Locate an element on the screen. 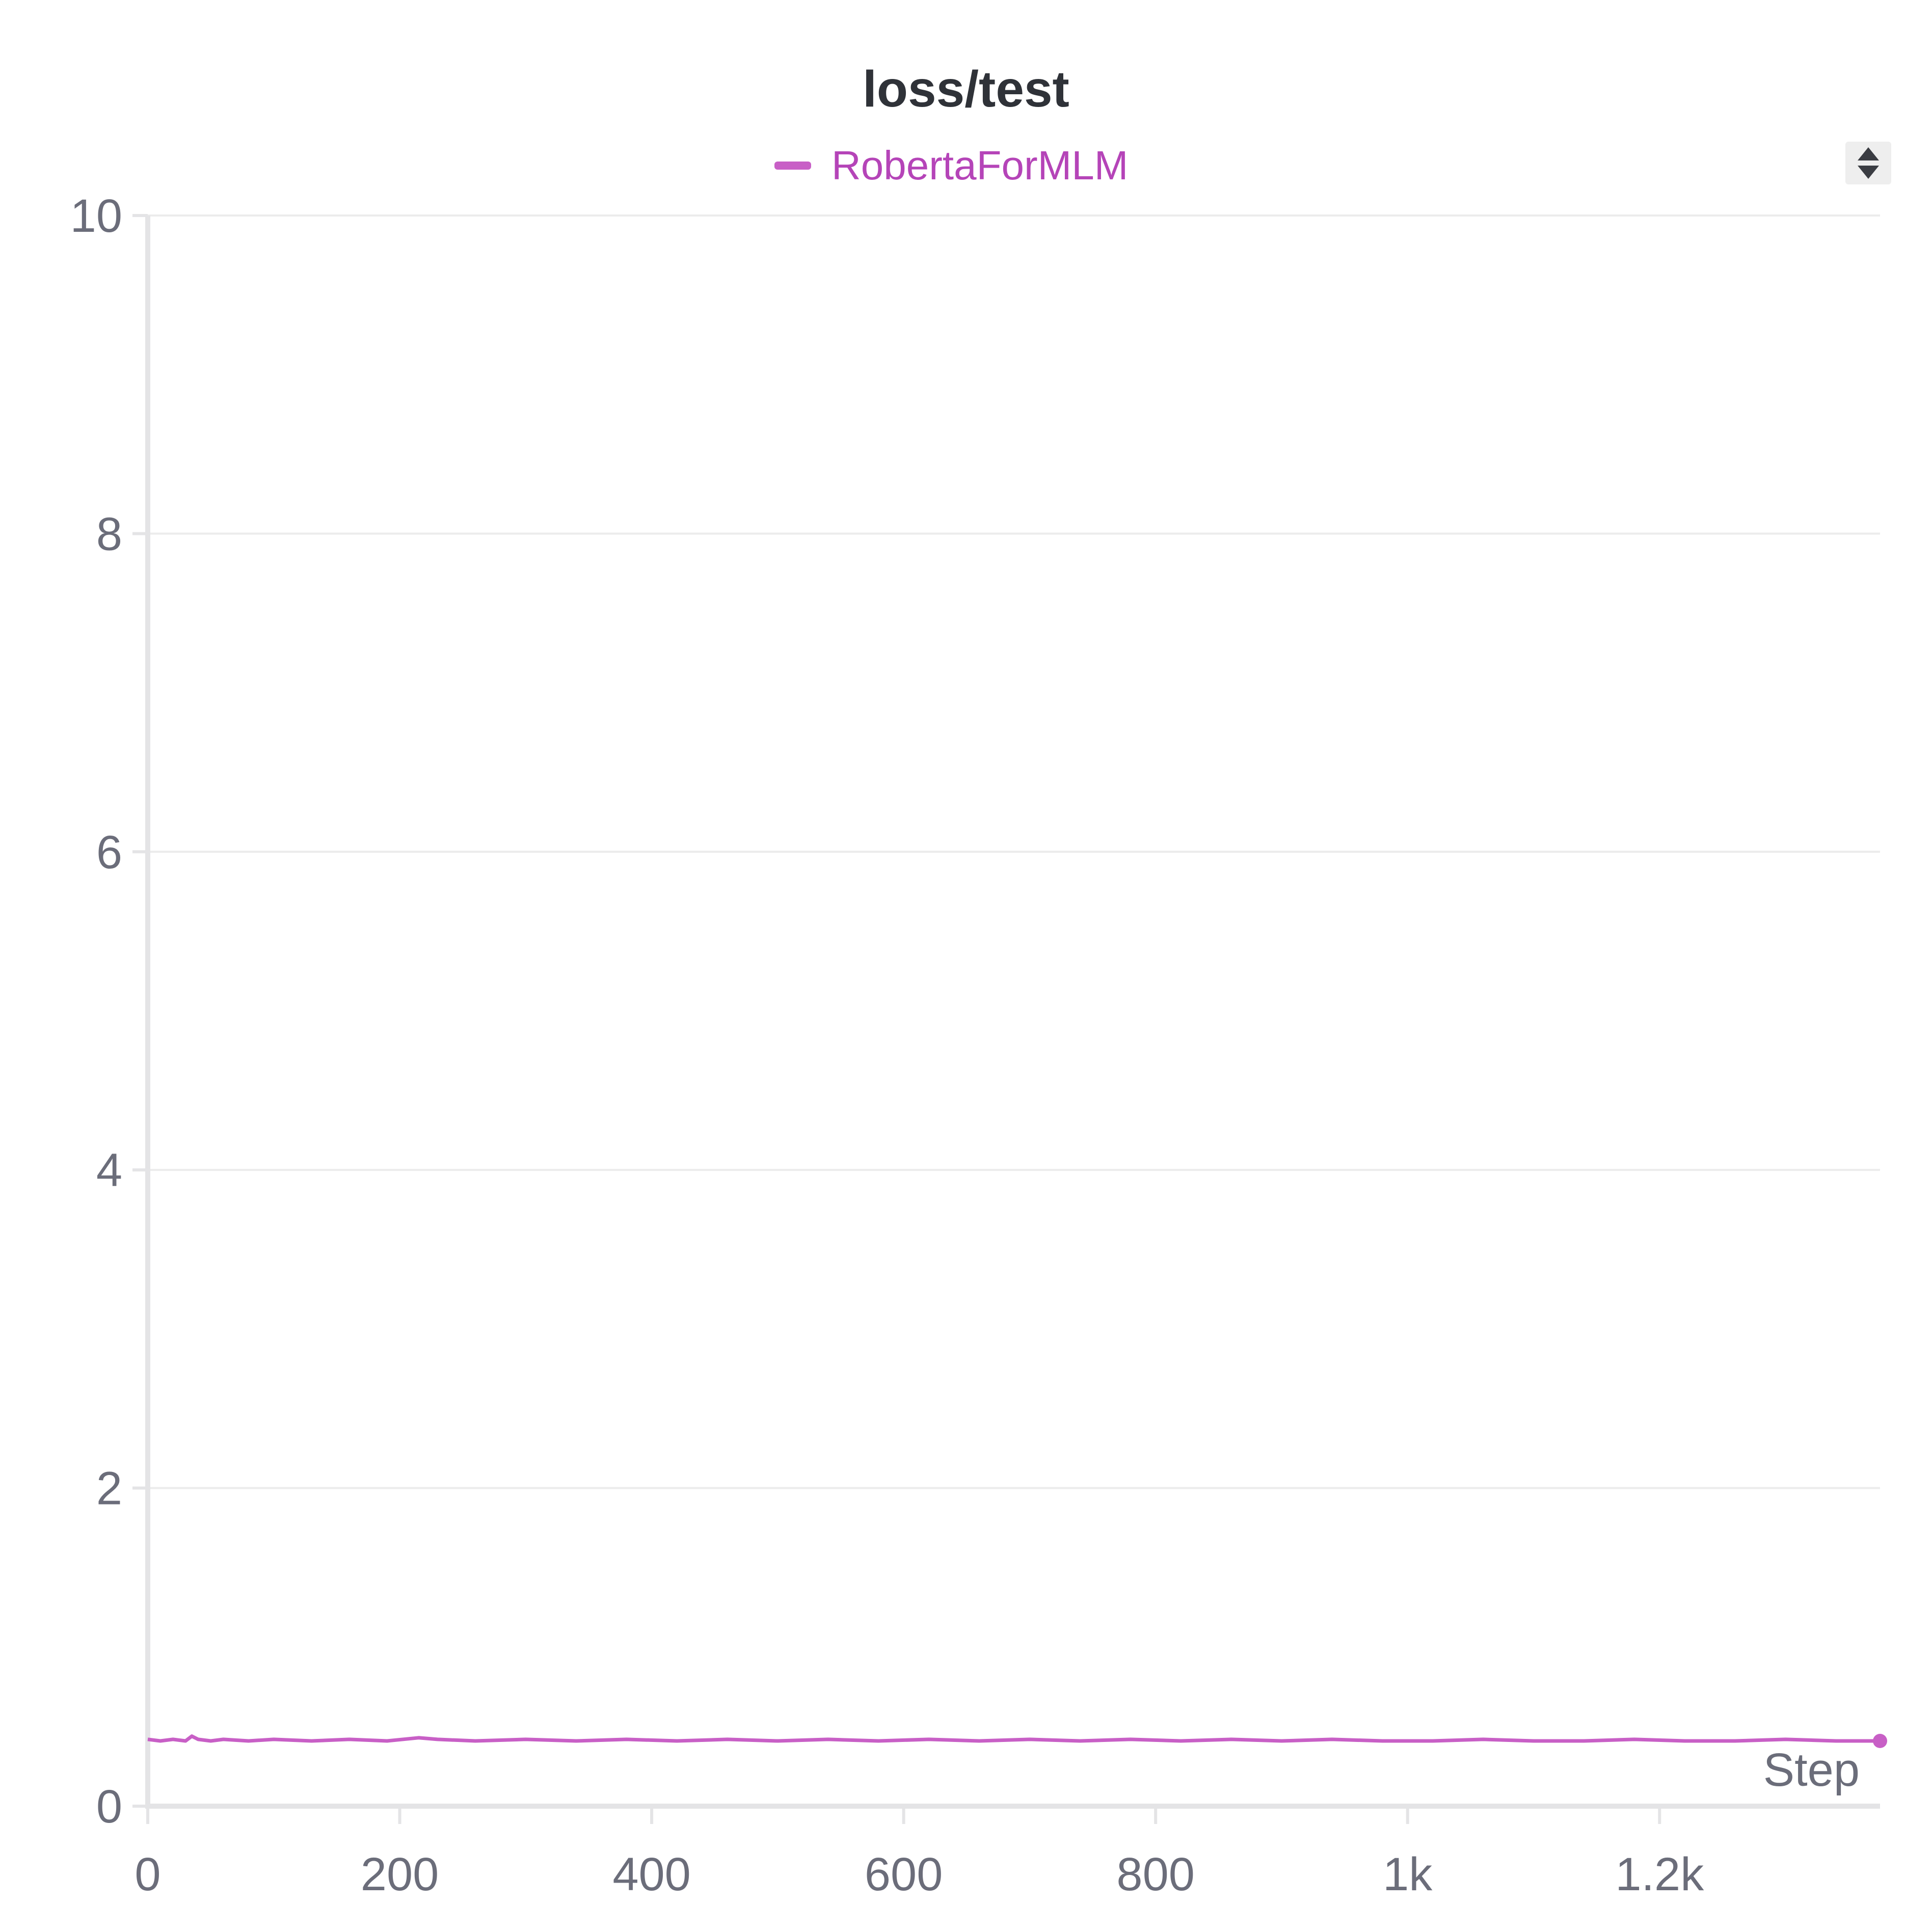  x-tick-label: 800 is located at coordinates (1155, 1874).